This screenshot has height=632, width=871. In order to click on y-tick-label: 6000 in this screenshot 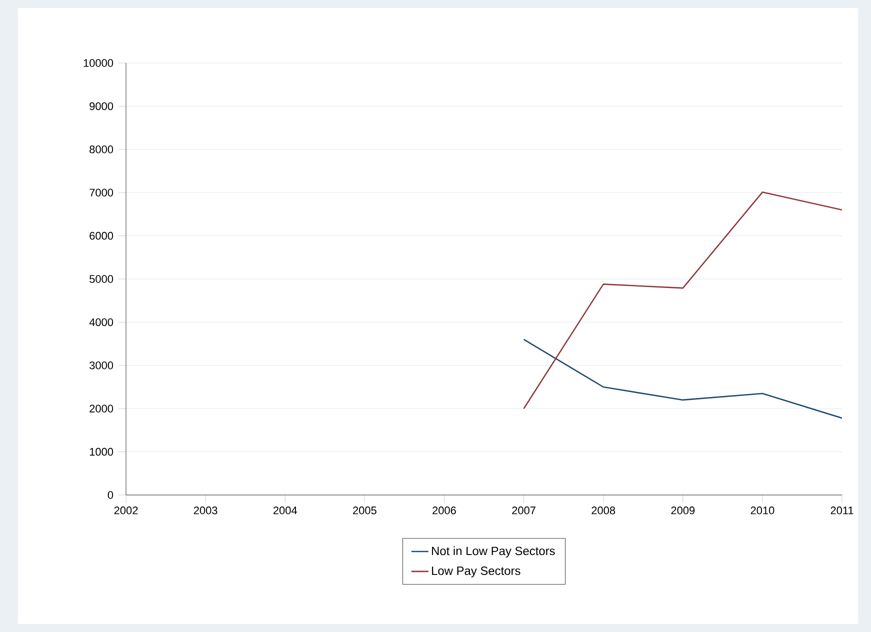, I will do `click(102, 236)`.